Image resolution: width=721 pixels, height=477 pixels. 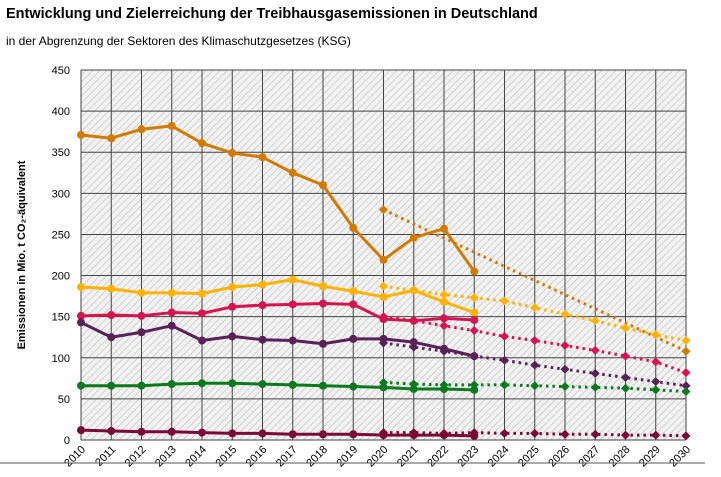 I want to click on x-tick-label: 2019, so click(x=348, y=457).